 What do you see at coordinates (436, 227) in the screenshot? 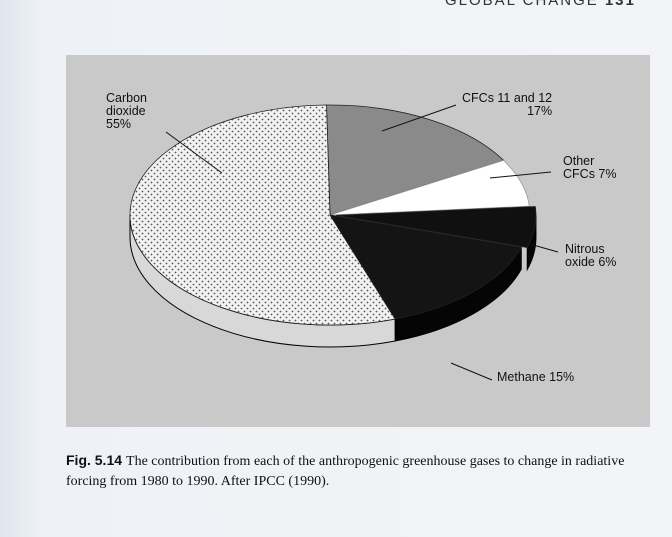
I see `pie-slice-nitrous-oxide` at bounding box center [436, 227].